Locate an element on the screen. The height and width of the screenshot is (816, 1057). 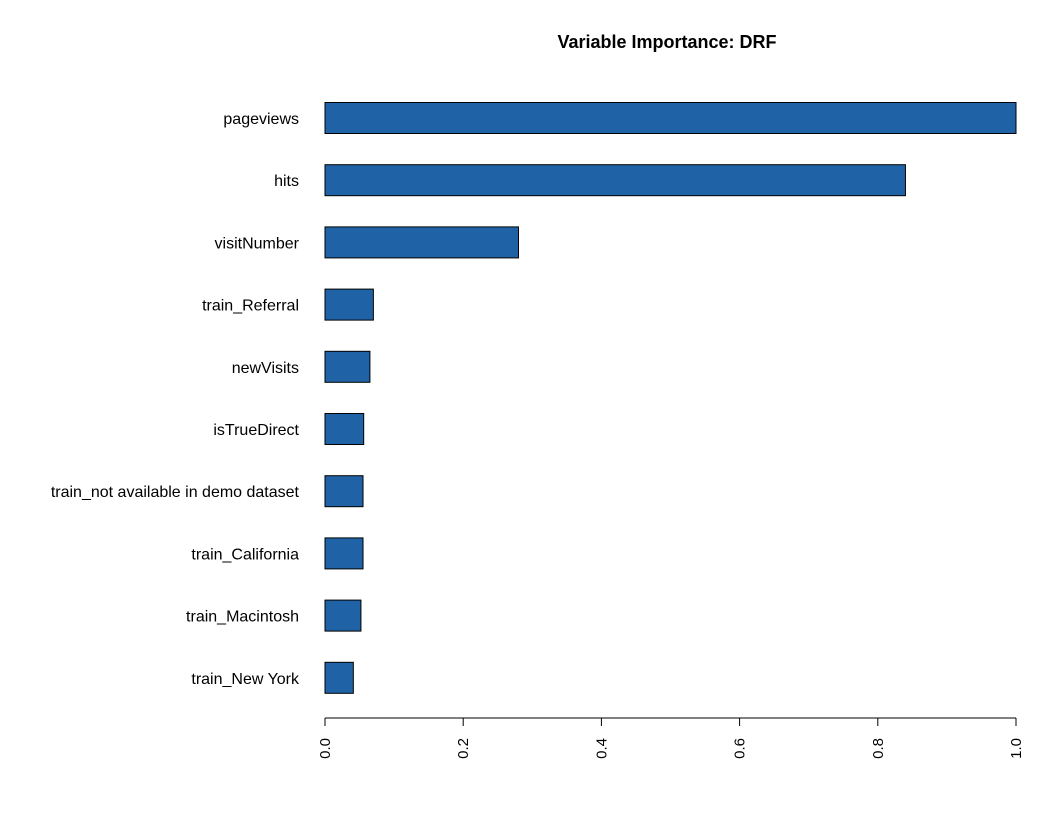
x-tick-label: 0.4 is located at coordinates (601, 748).